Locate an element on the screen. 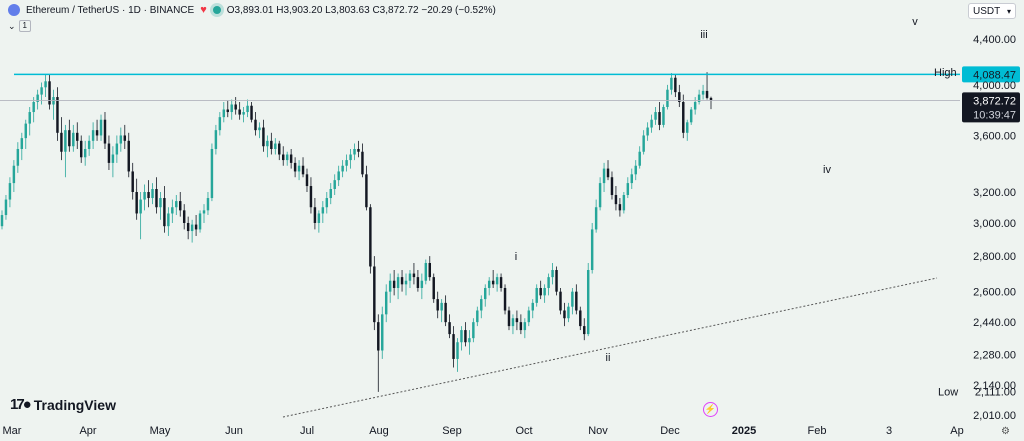 The height and width of the screenshot is (441, 1024). y-tick-label: 3,000.00 is located at coordinates (994, 224).